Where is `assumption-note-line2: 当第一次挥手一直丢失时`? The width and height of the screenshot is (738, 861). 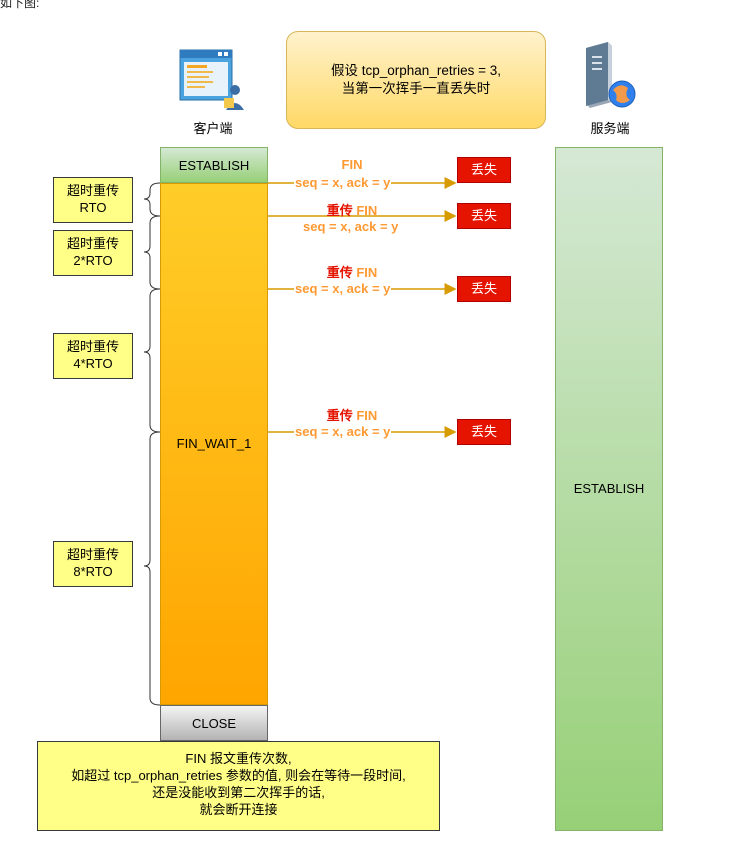 assumption-note-line2: 当第一次挥手一直丢失时 is located at coordinates (416, 88).